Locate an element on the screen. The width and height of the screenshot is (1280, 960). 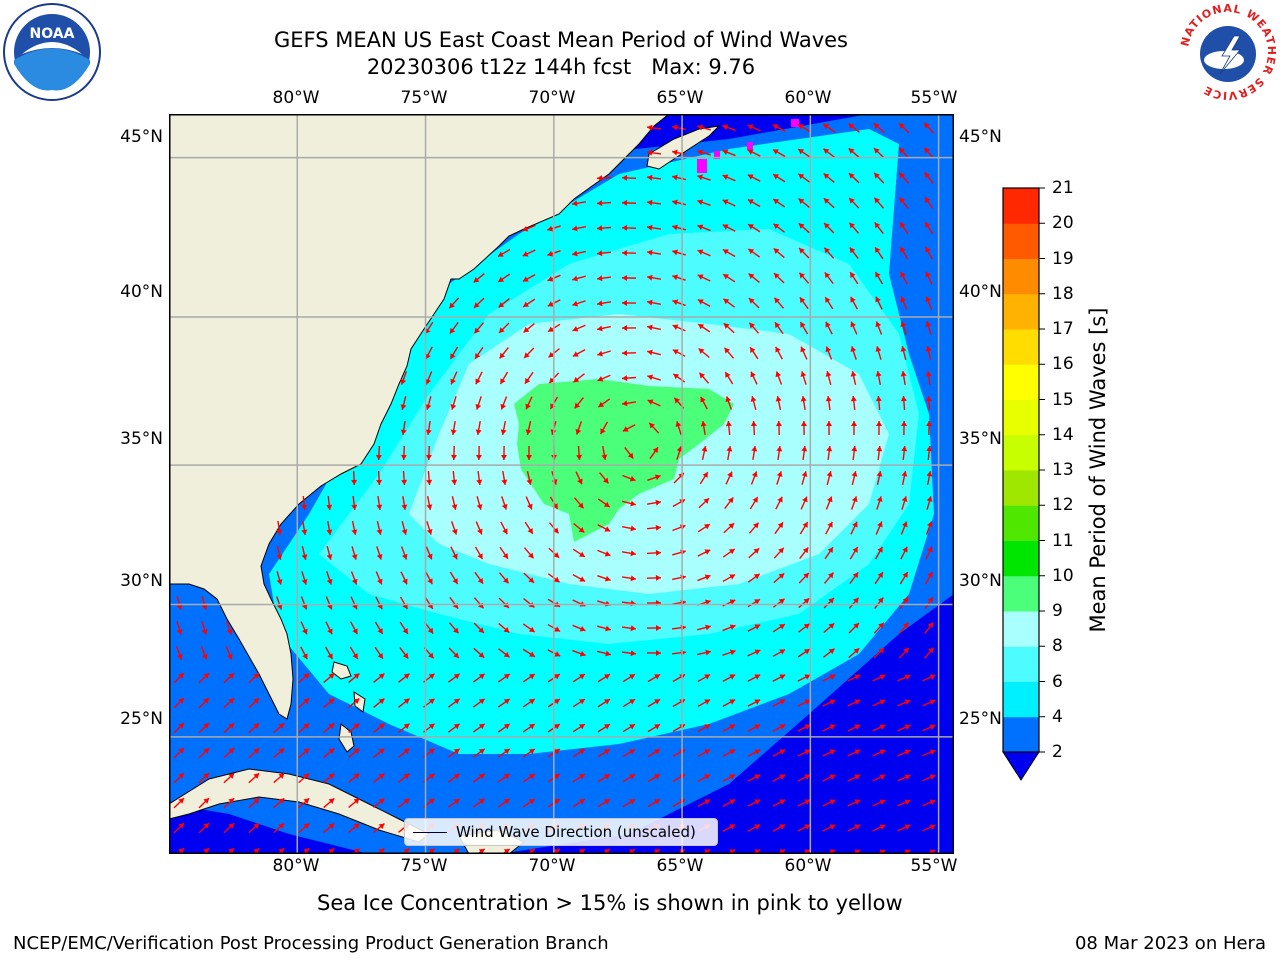
lon-tick-top-65w: 65°W is located at coordinates (680, 98).